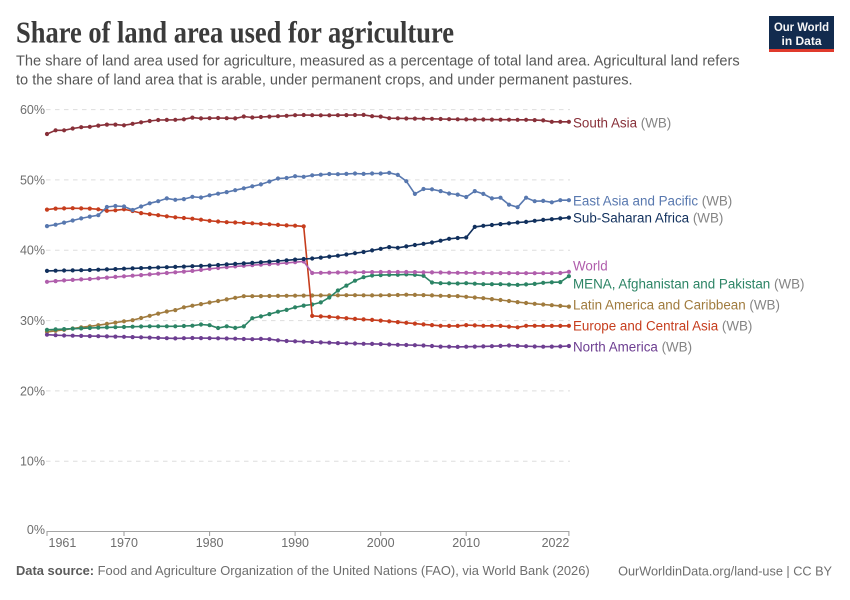  I want to click on svg-text:MENA, Afghanistan and Pakistan: MENA, Afghanistan and Pakistan (WB), so click(688, 283).